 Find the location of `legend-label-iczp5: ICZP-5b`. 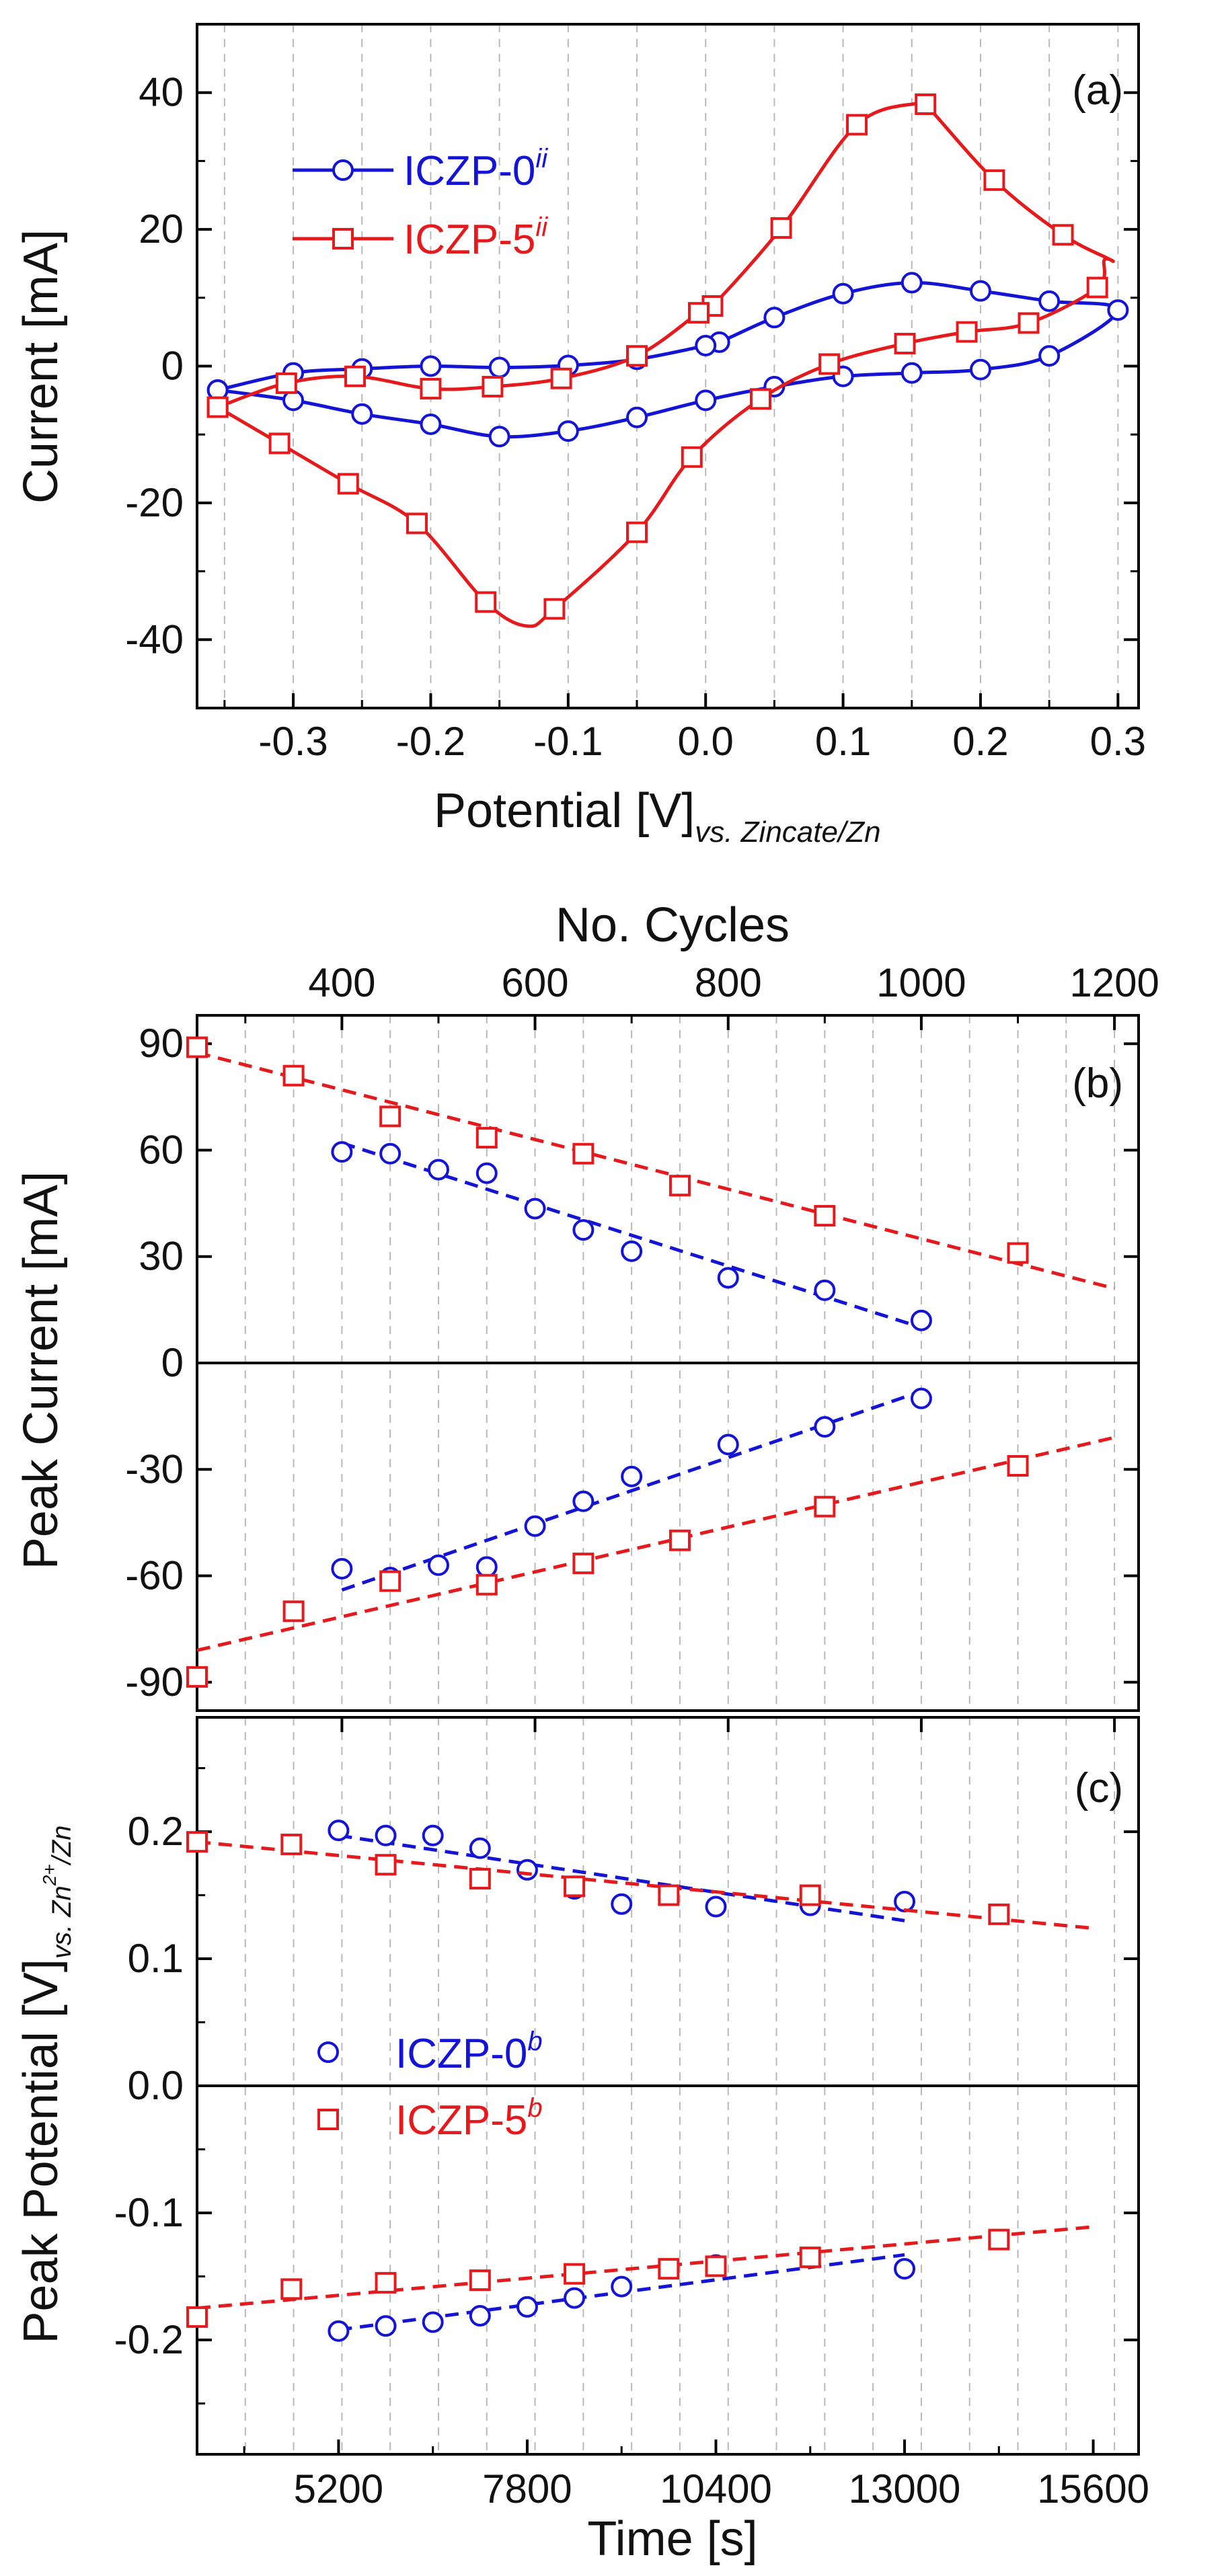

legend-label-iczp5: ICZP-5b is located at coordinates (469, 2119).